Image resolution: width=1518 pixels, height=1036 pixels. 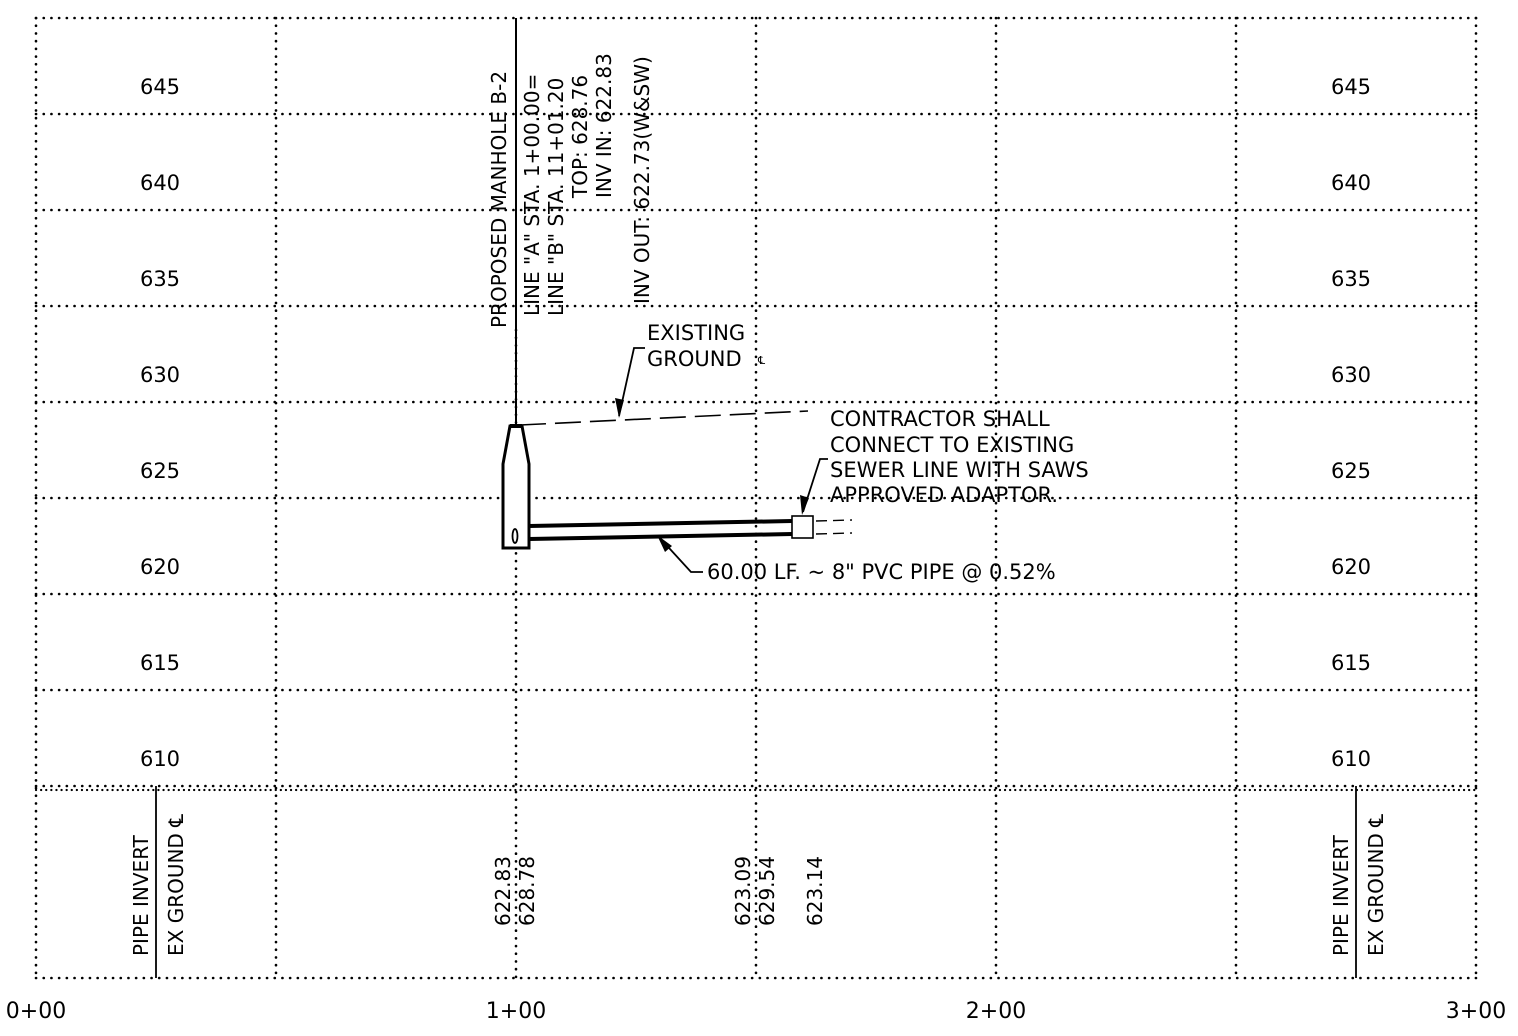 What do you see at coordinates (996, 1011) in the screenshot?
I see `station-label: 2+00` at bounding box center [996, 1011].